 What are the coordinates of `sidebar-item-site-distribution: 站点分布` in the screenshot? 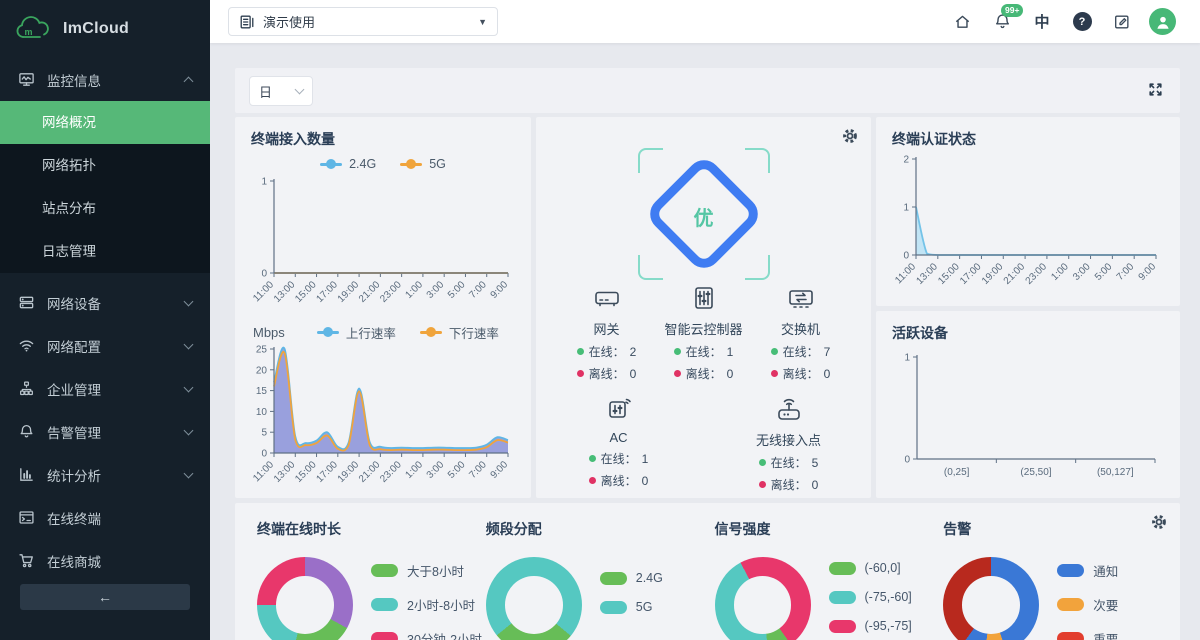 It's located at (69, 208).